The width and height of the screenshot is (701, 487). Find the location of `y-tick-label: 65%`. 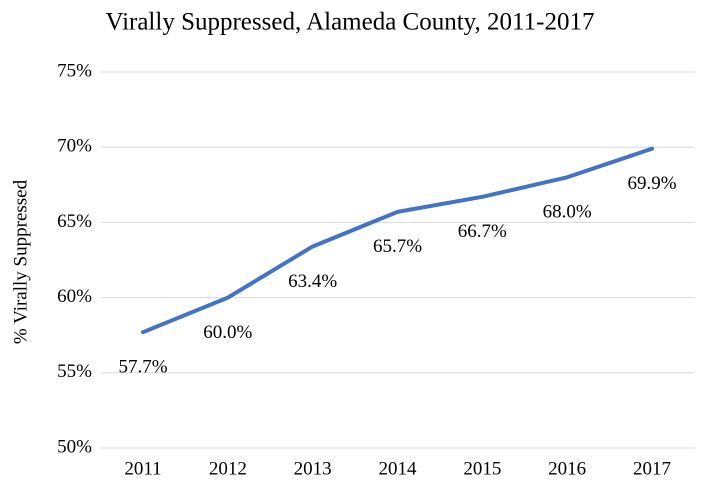

y-tick-label: 65% is located at coordinates (74, 221).